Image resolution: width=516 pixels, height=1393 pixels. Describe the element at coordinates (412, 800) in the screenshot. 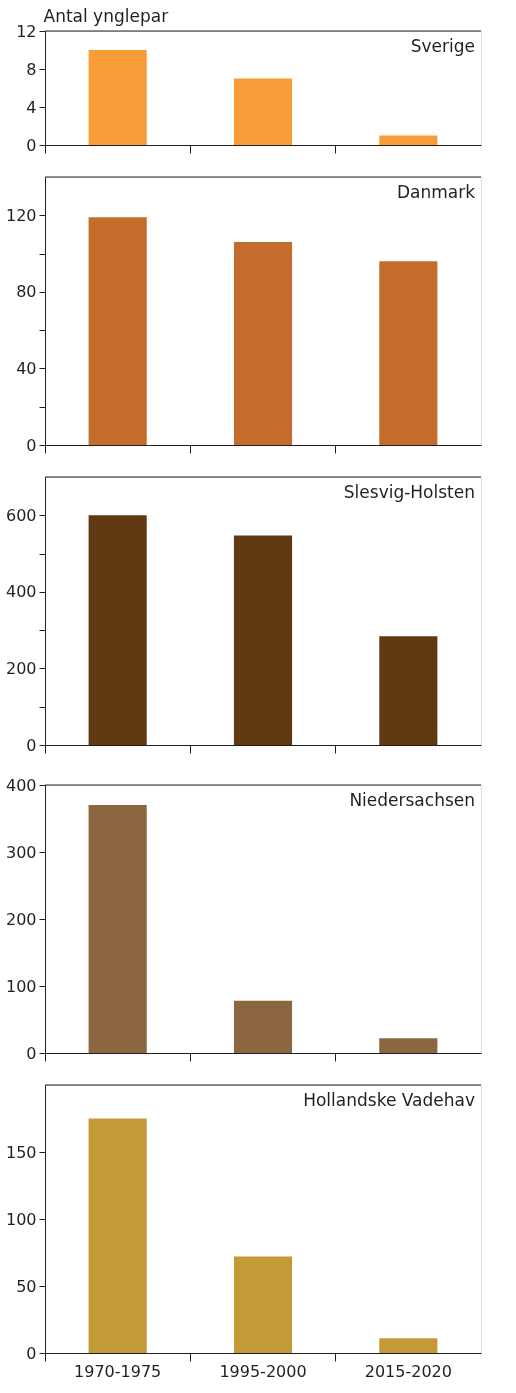

I see `chart-title: Niedersachsen` at that location.